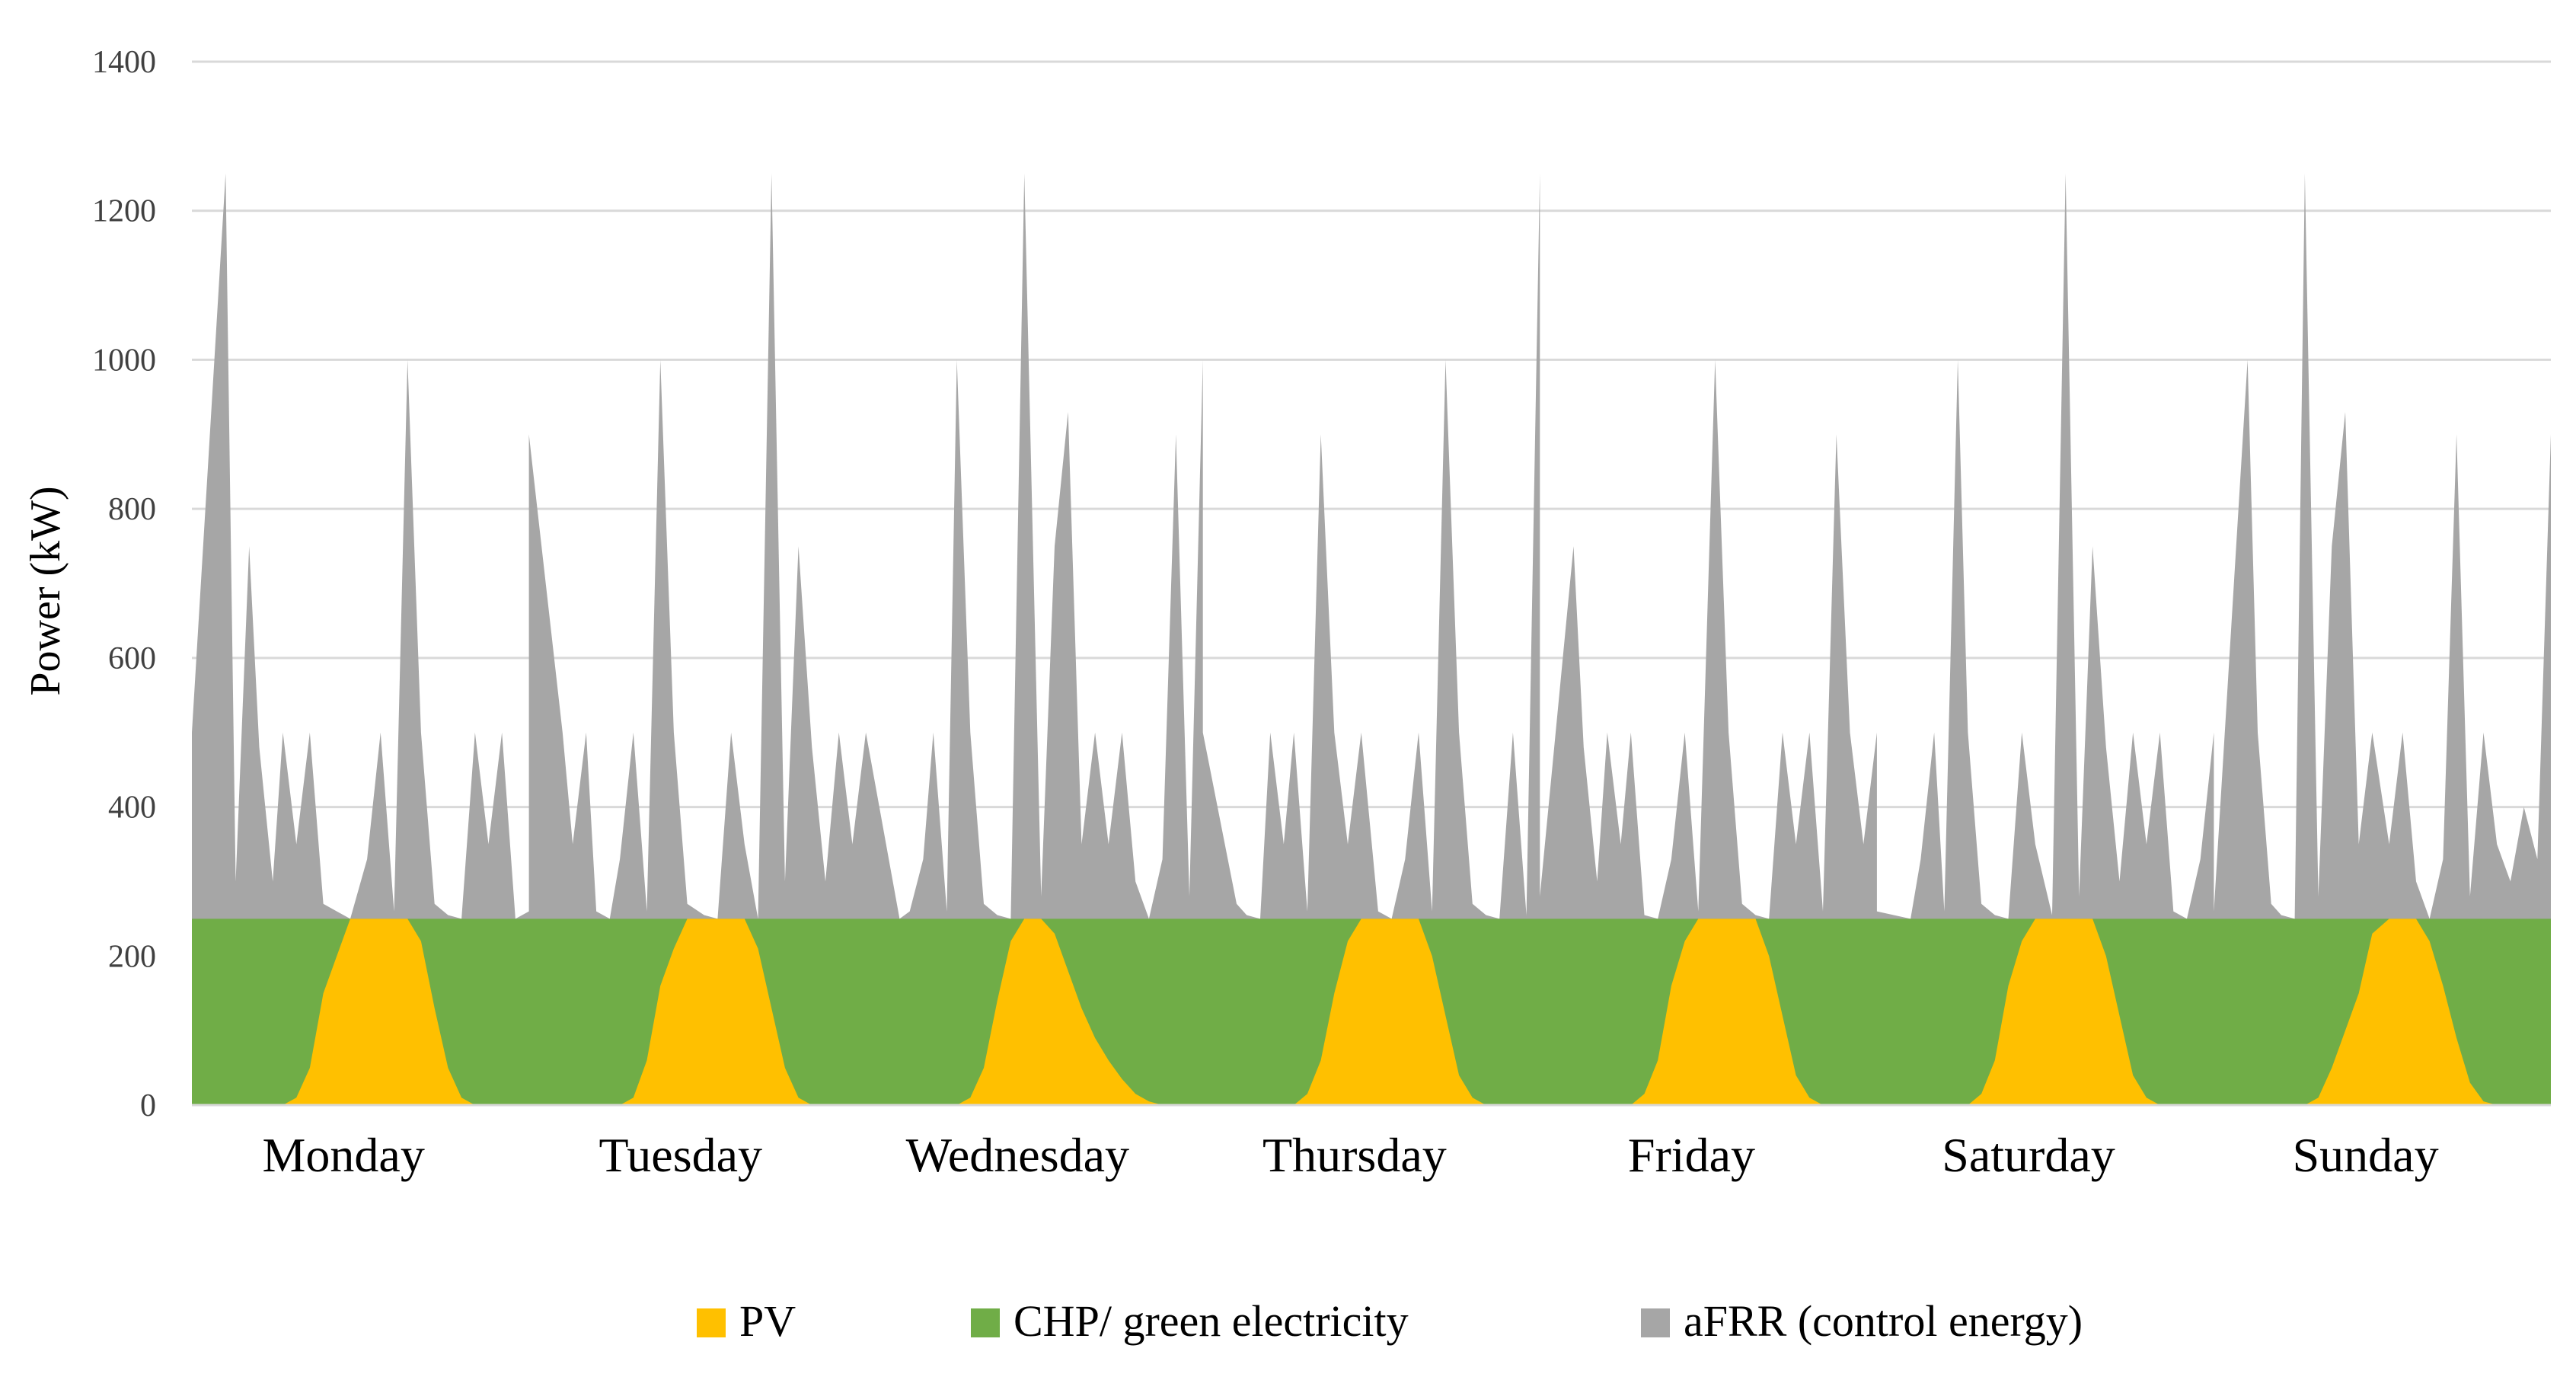  I want to click on legend-label-0: PV, so click(767, 1321).